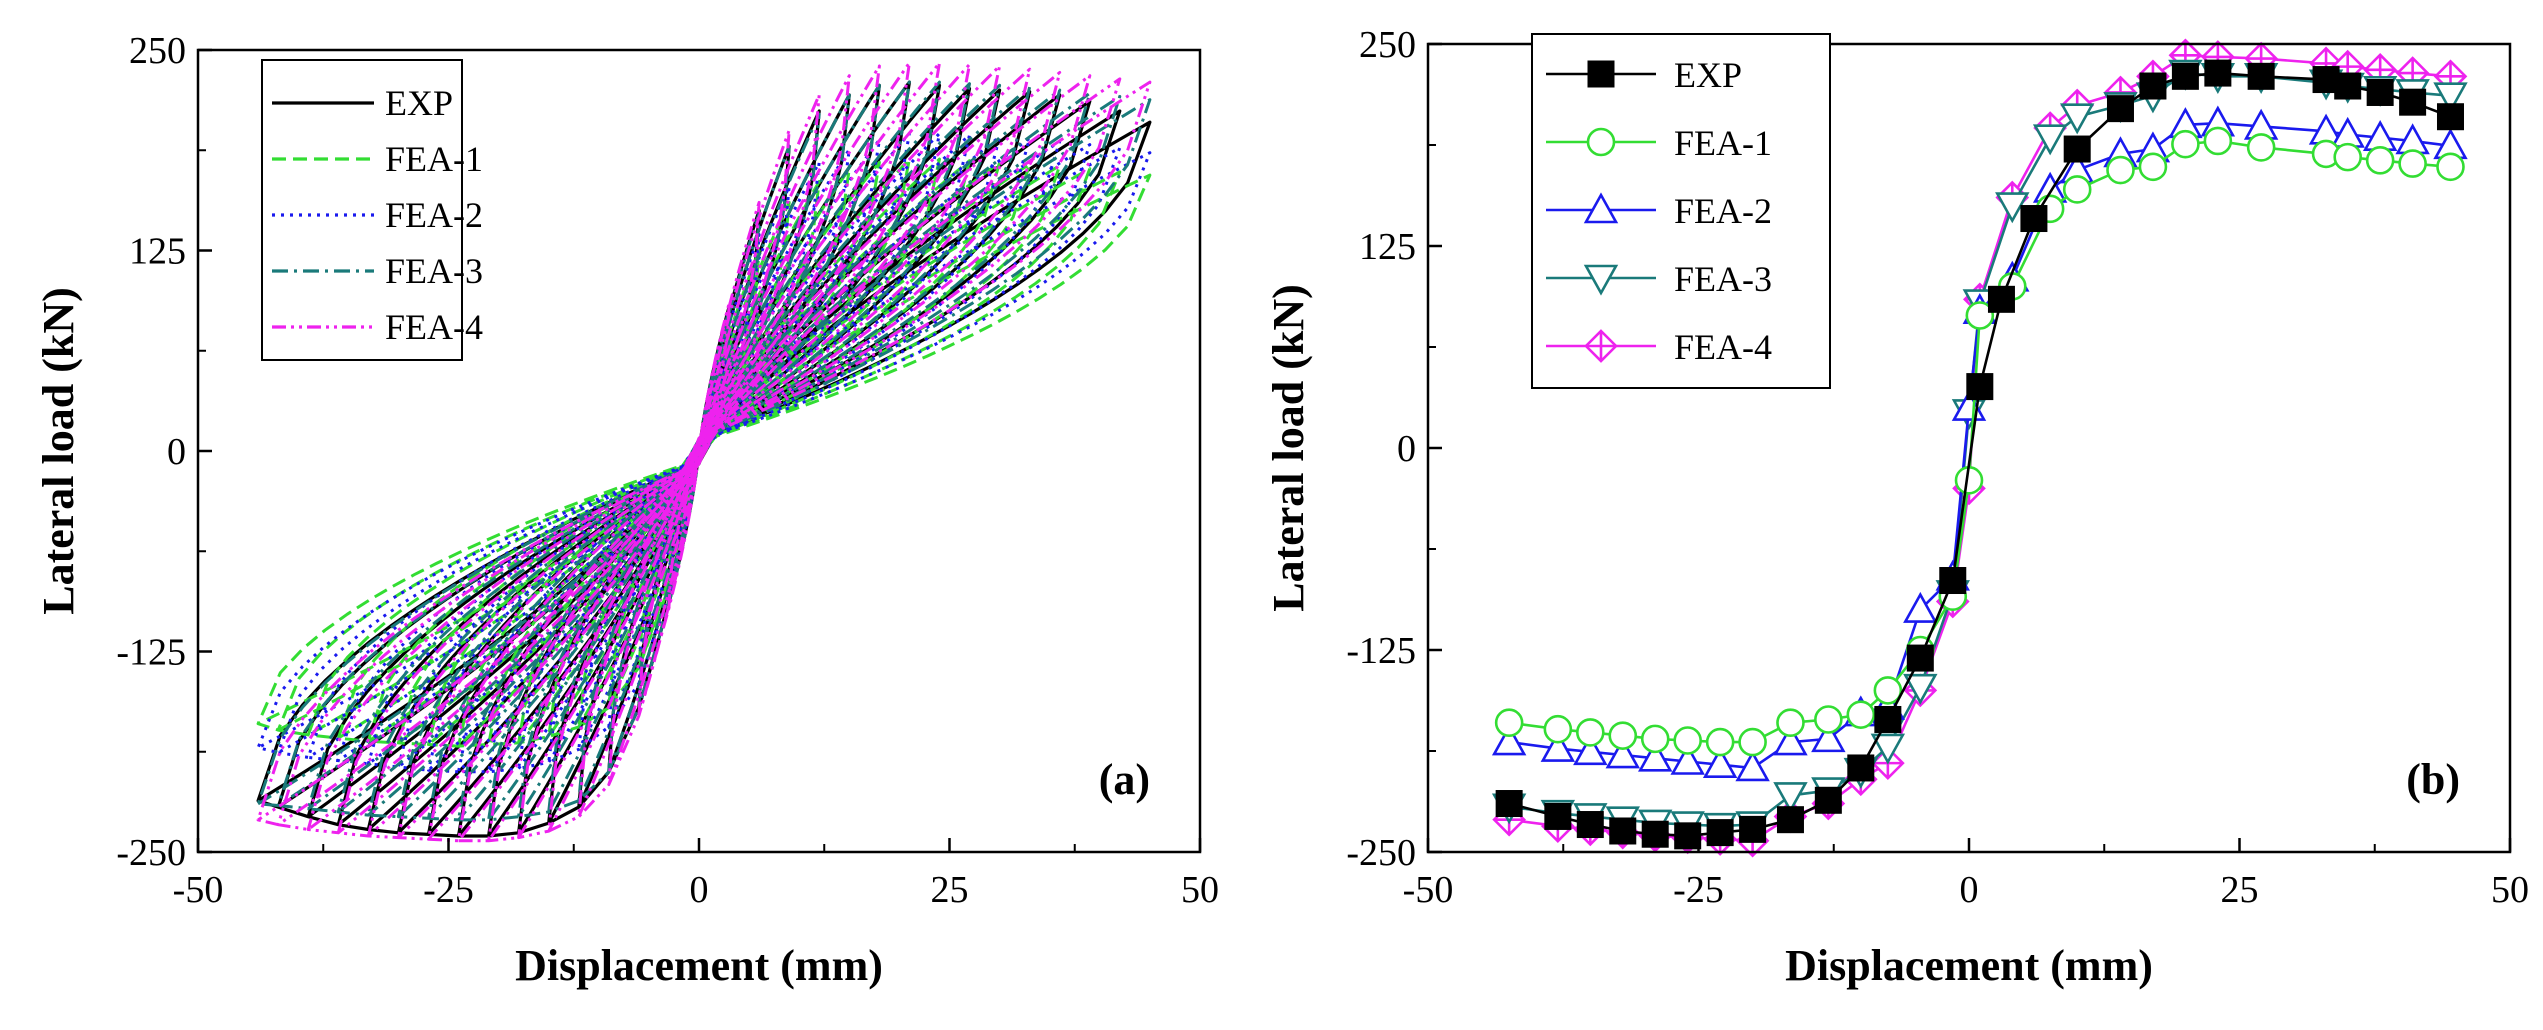 The image size is (2543, 1030). What do you see at coordinates (448, 890) in the screenshot?
I see `x-tick-label: -25` at bounding box center [448, 890].